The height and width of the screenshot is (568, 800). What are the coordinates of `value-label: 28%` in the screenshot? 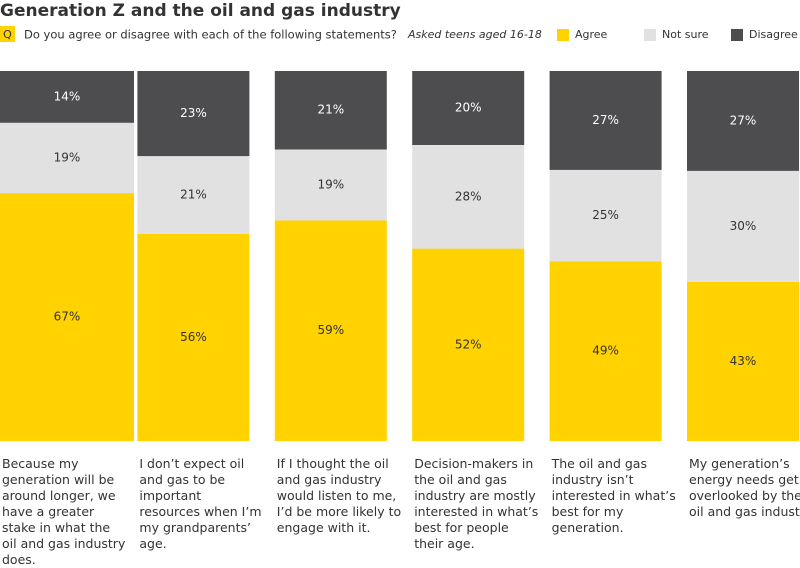 It's located at (468, 196).